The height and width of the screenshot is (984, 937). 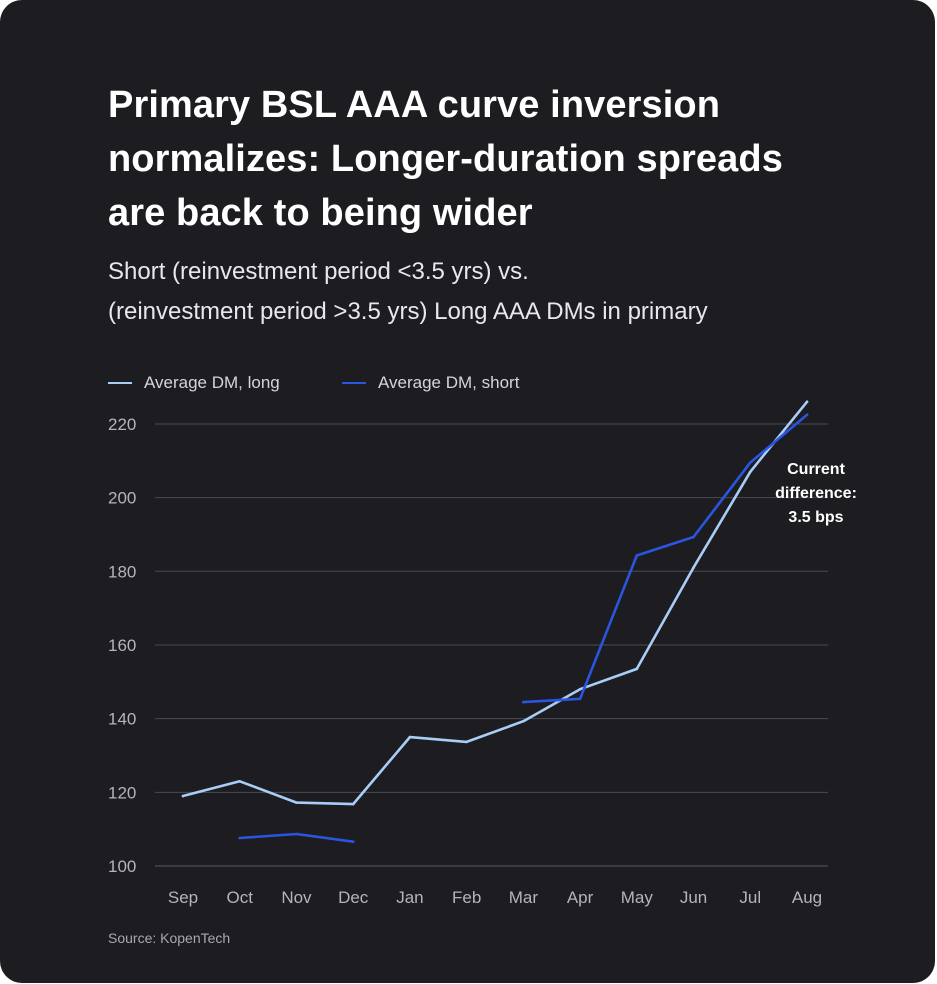 What do you see at coordinates (637, 897) in the screenshot?
I see `x-tick-label: May` at bounding box center [637, 897].